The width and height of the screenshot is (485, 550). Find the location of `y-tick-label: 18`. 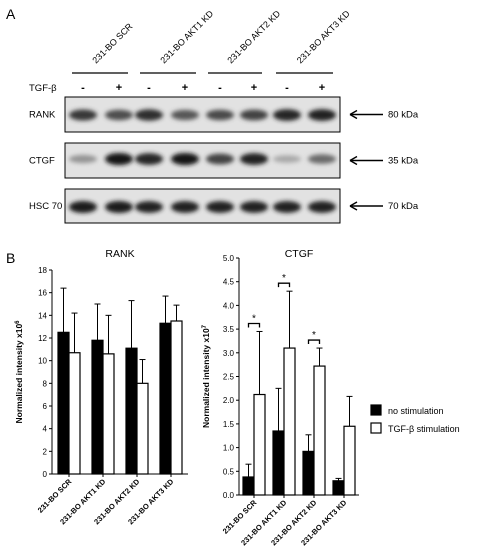

y-tick-label: 18 is located at coordinates (42, 270).